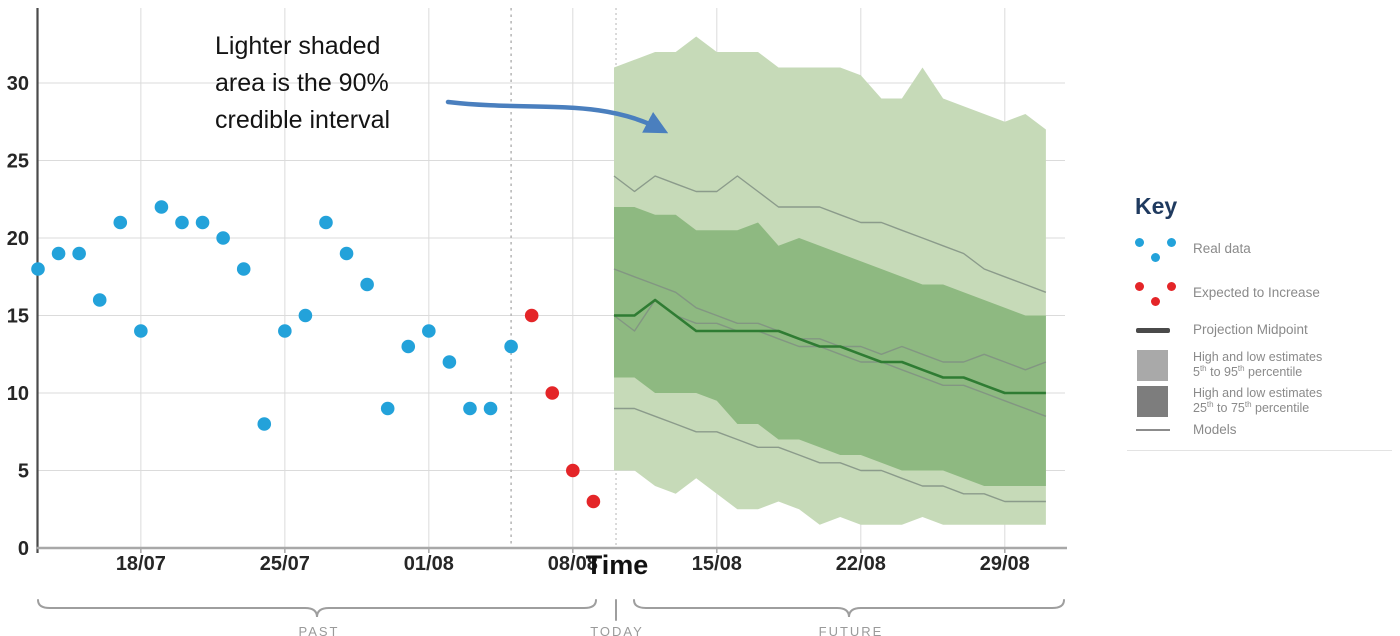 Image resolution: width=1400 pixels, height=636 pixels. Describe the element at coordinates (1261, 249) in the screenshot. I see `legend-item-real-data: Real data` at that location.